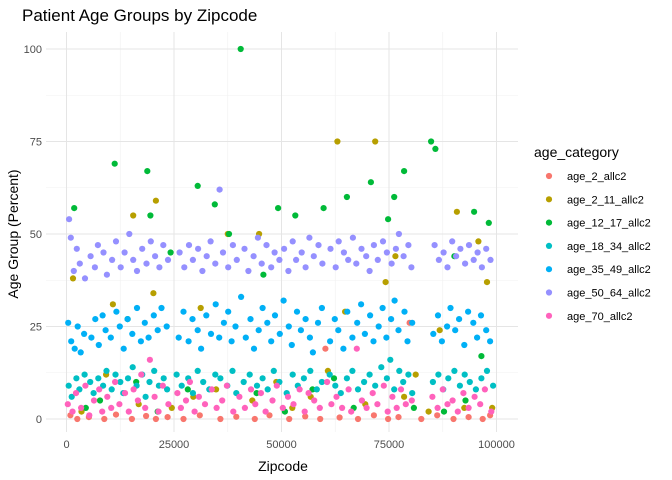 The height and width of the screenshot is (480, 672). I want to click on x-tick-label: 75000, so click(389, 445).